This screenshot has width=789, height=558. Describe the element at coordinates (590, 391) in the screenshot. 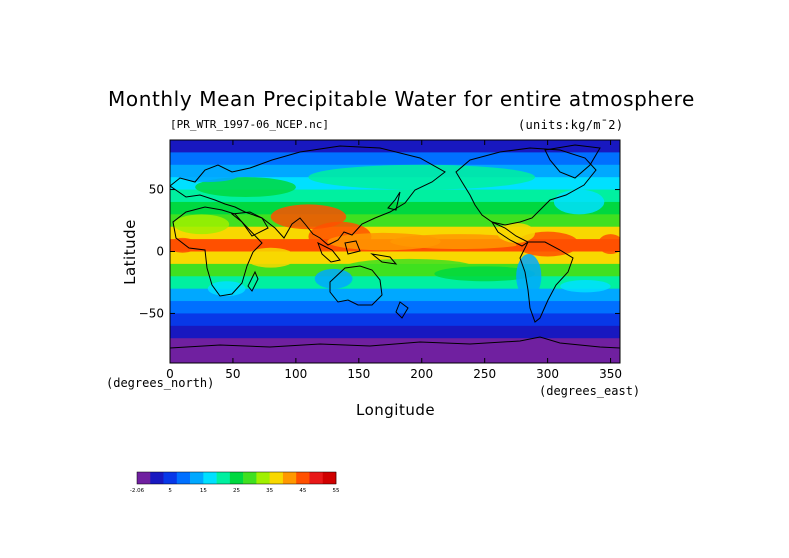

I see `y-axis-units: (degrees_east)` at that location.